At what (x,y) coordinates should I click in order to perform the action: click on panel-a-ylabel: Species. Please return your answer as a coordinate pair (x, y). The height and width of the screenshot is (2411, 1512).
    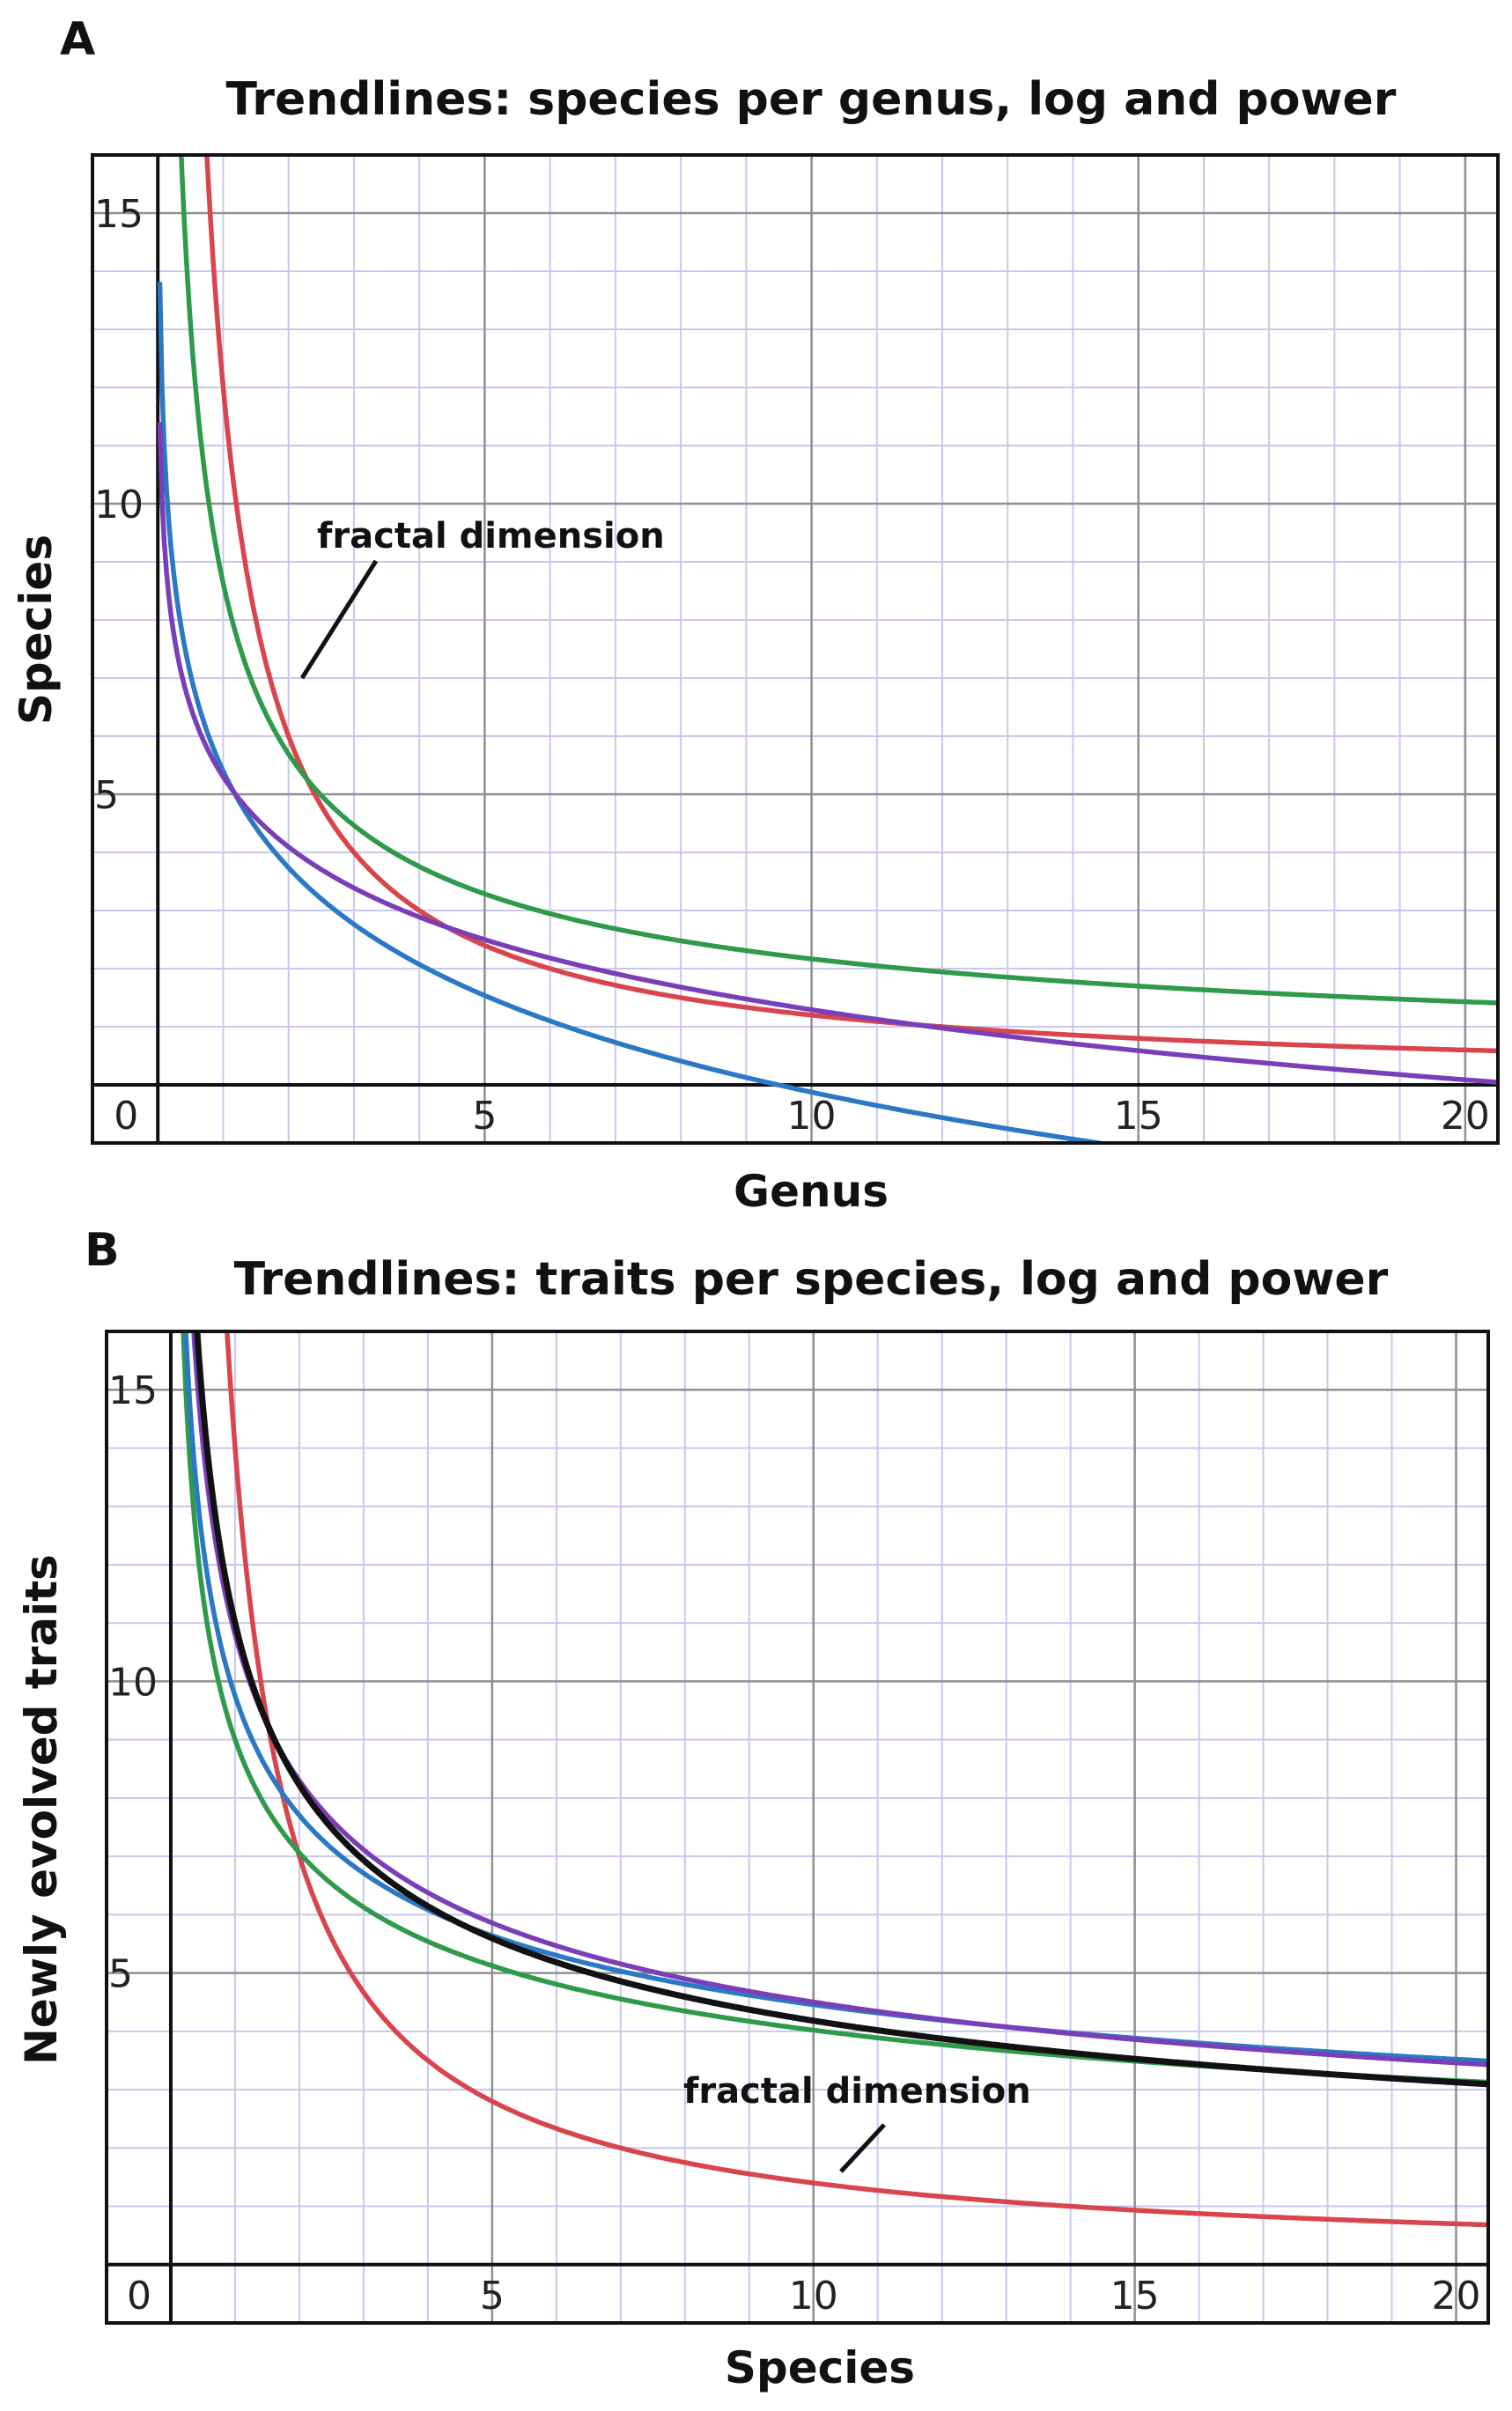
    Looking at the image, I should click on (37, 630).